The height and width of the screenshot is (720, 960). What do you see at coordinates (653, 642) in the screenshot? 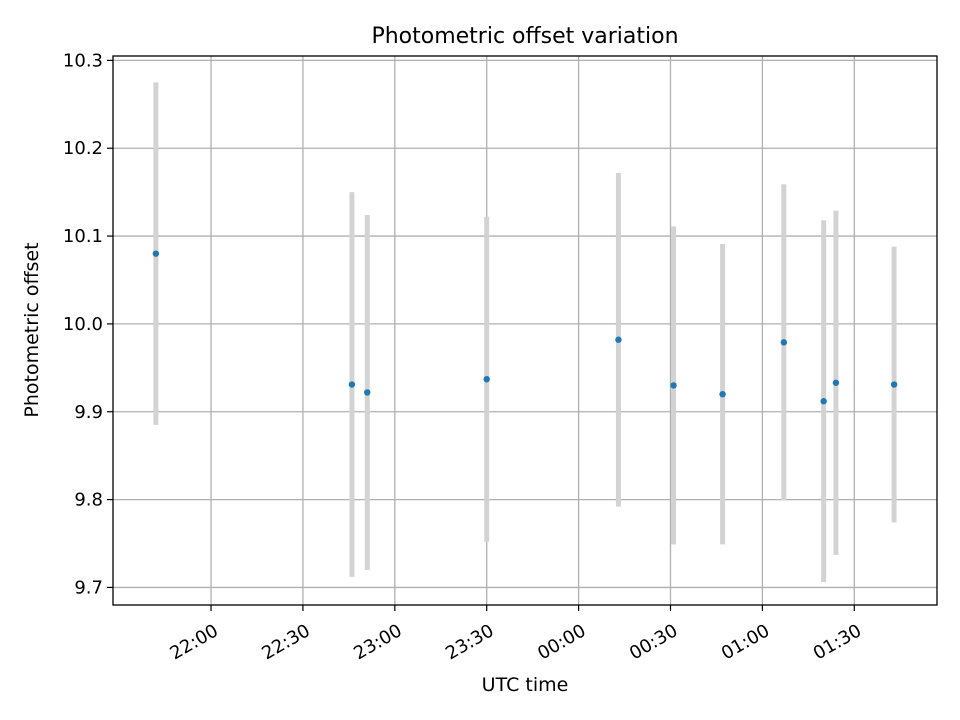
I see `x-tick-label: 00:30` at bounding box center [653, 642].